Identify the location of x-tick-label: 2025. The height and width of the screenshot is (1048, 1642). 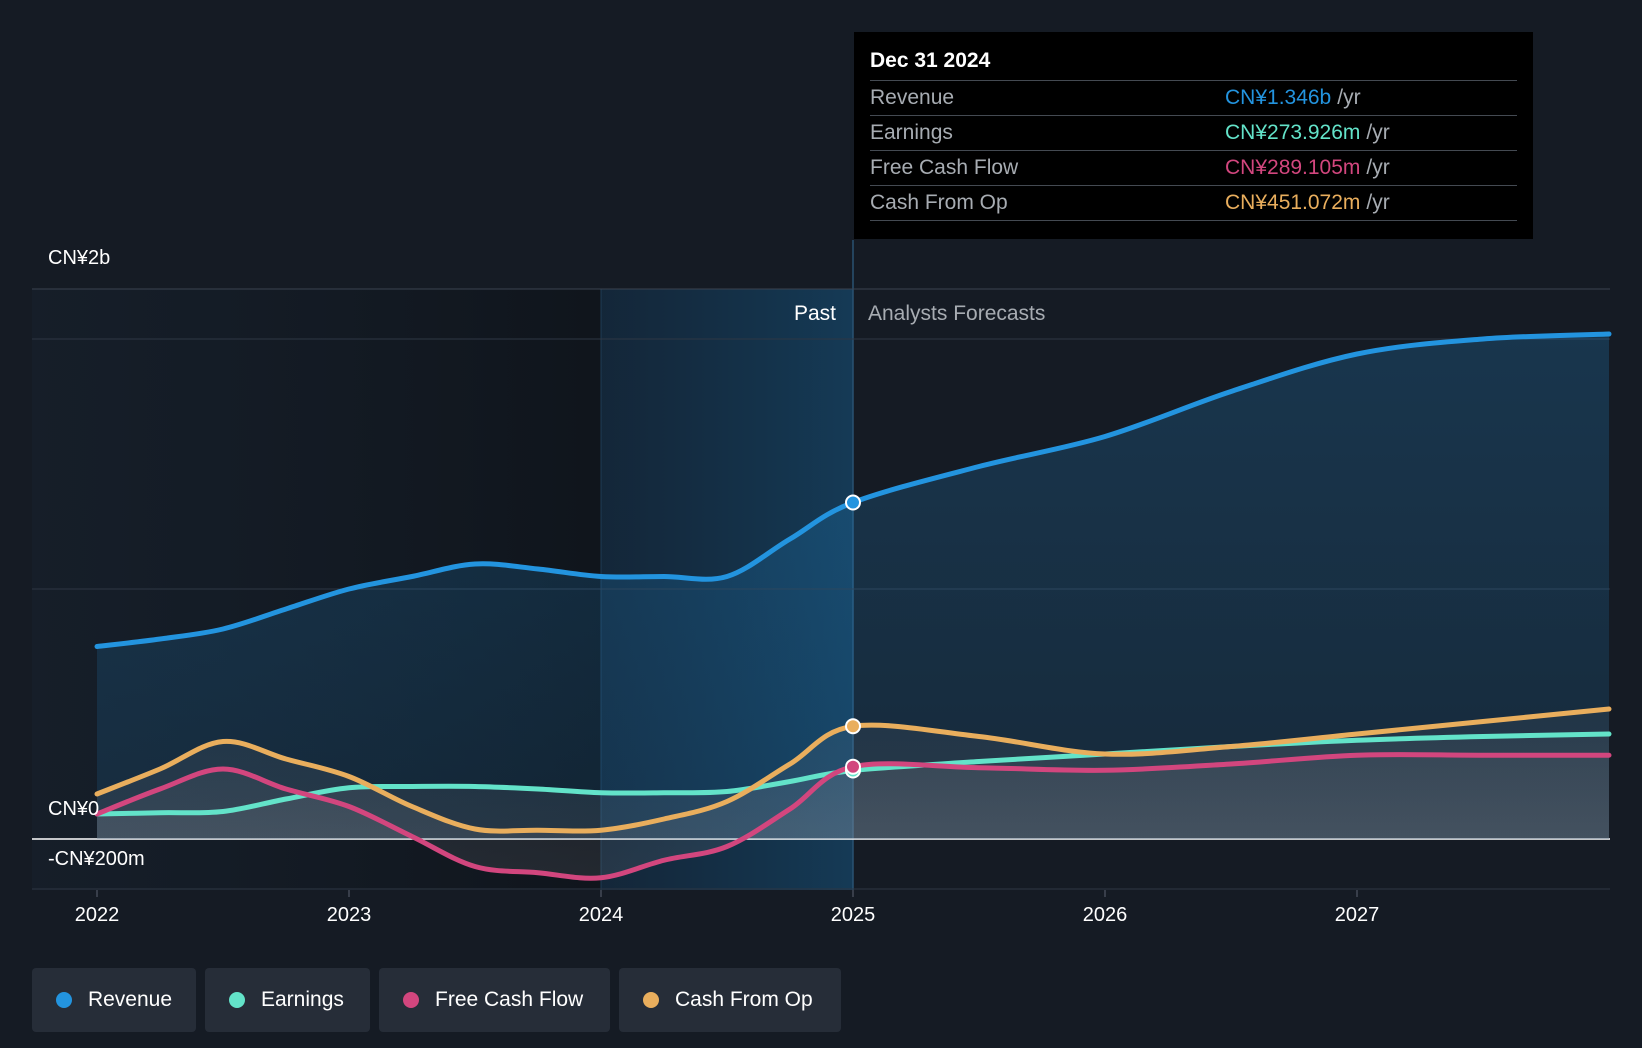
(853, 915).